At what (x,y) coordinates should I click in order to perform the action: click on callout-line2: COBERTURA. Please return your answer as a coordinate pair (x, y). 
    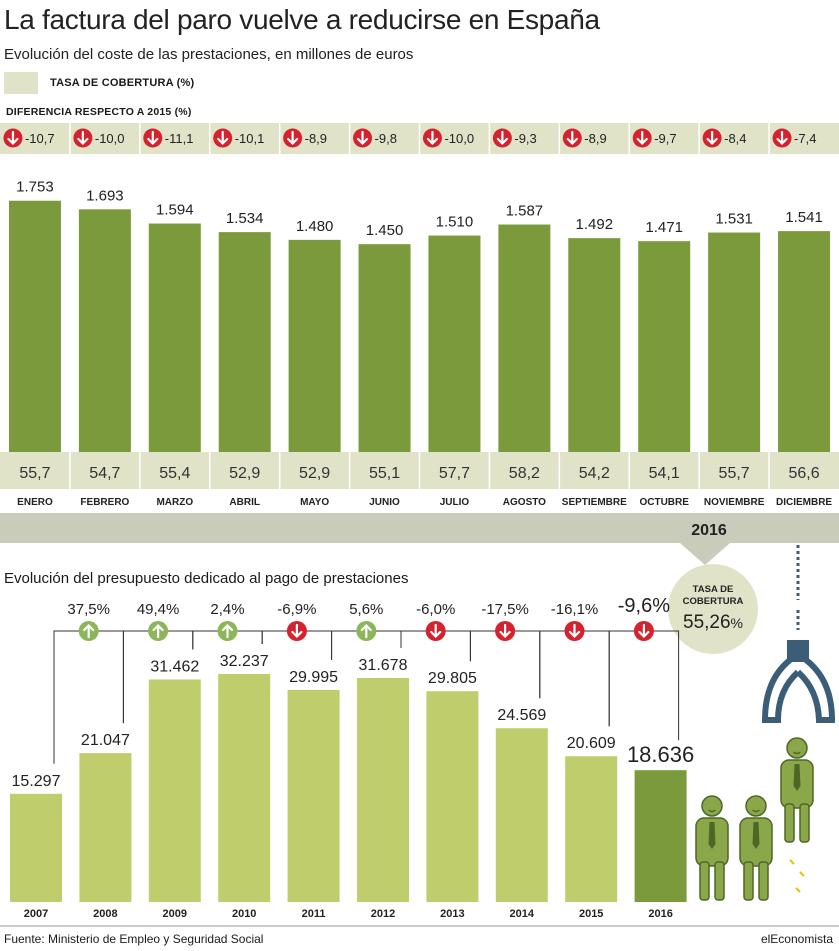
    Looking at the image, I should click on (713, 601).